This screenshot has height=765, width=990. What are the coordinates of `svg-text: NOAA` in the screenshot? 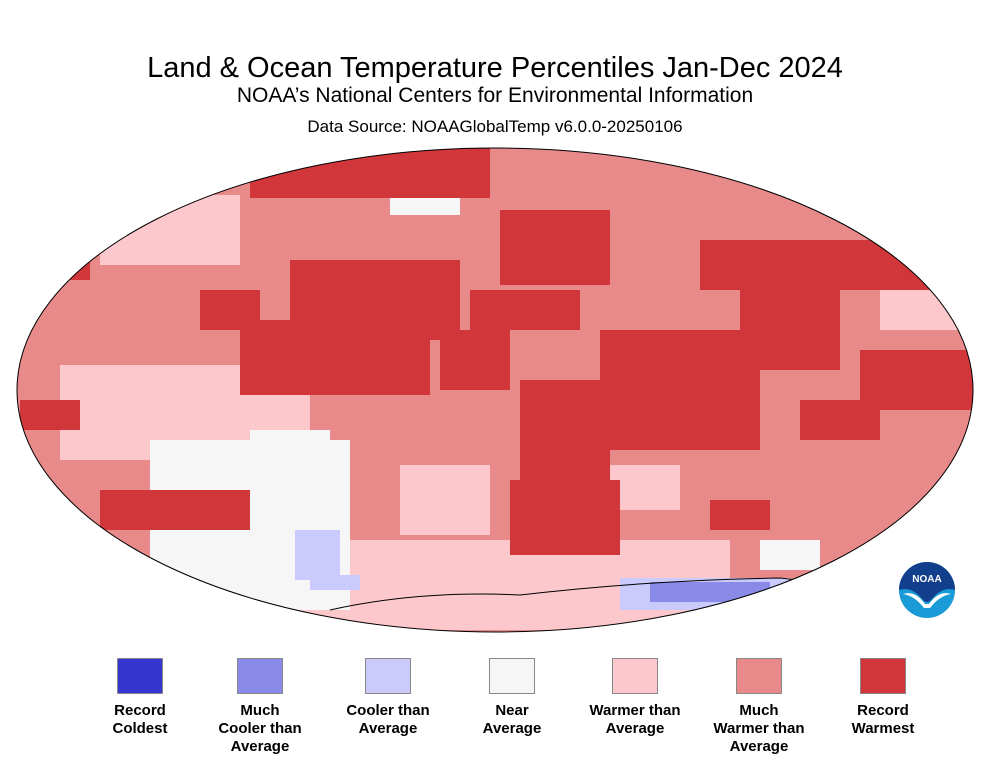 It's located at (926, 579).